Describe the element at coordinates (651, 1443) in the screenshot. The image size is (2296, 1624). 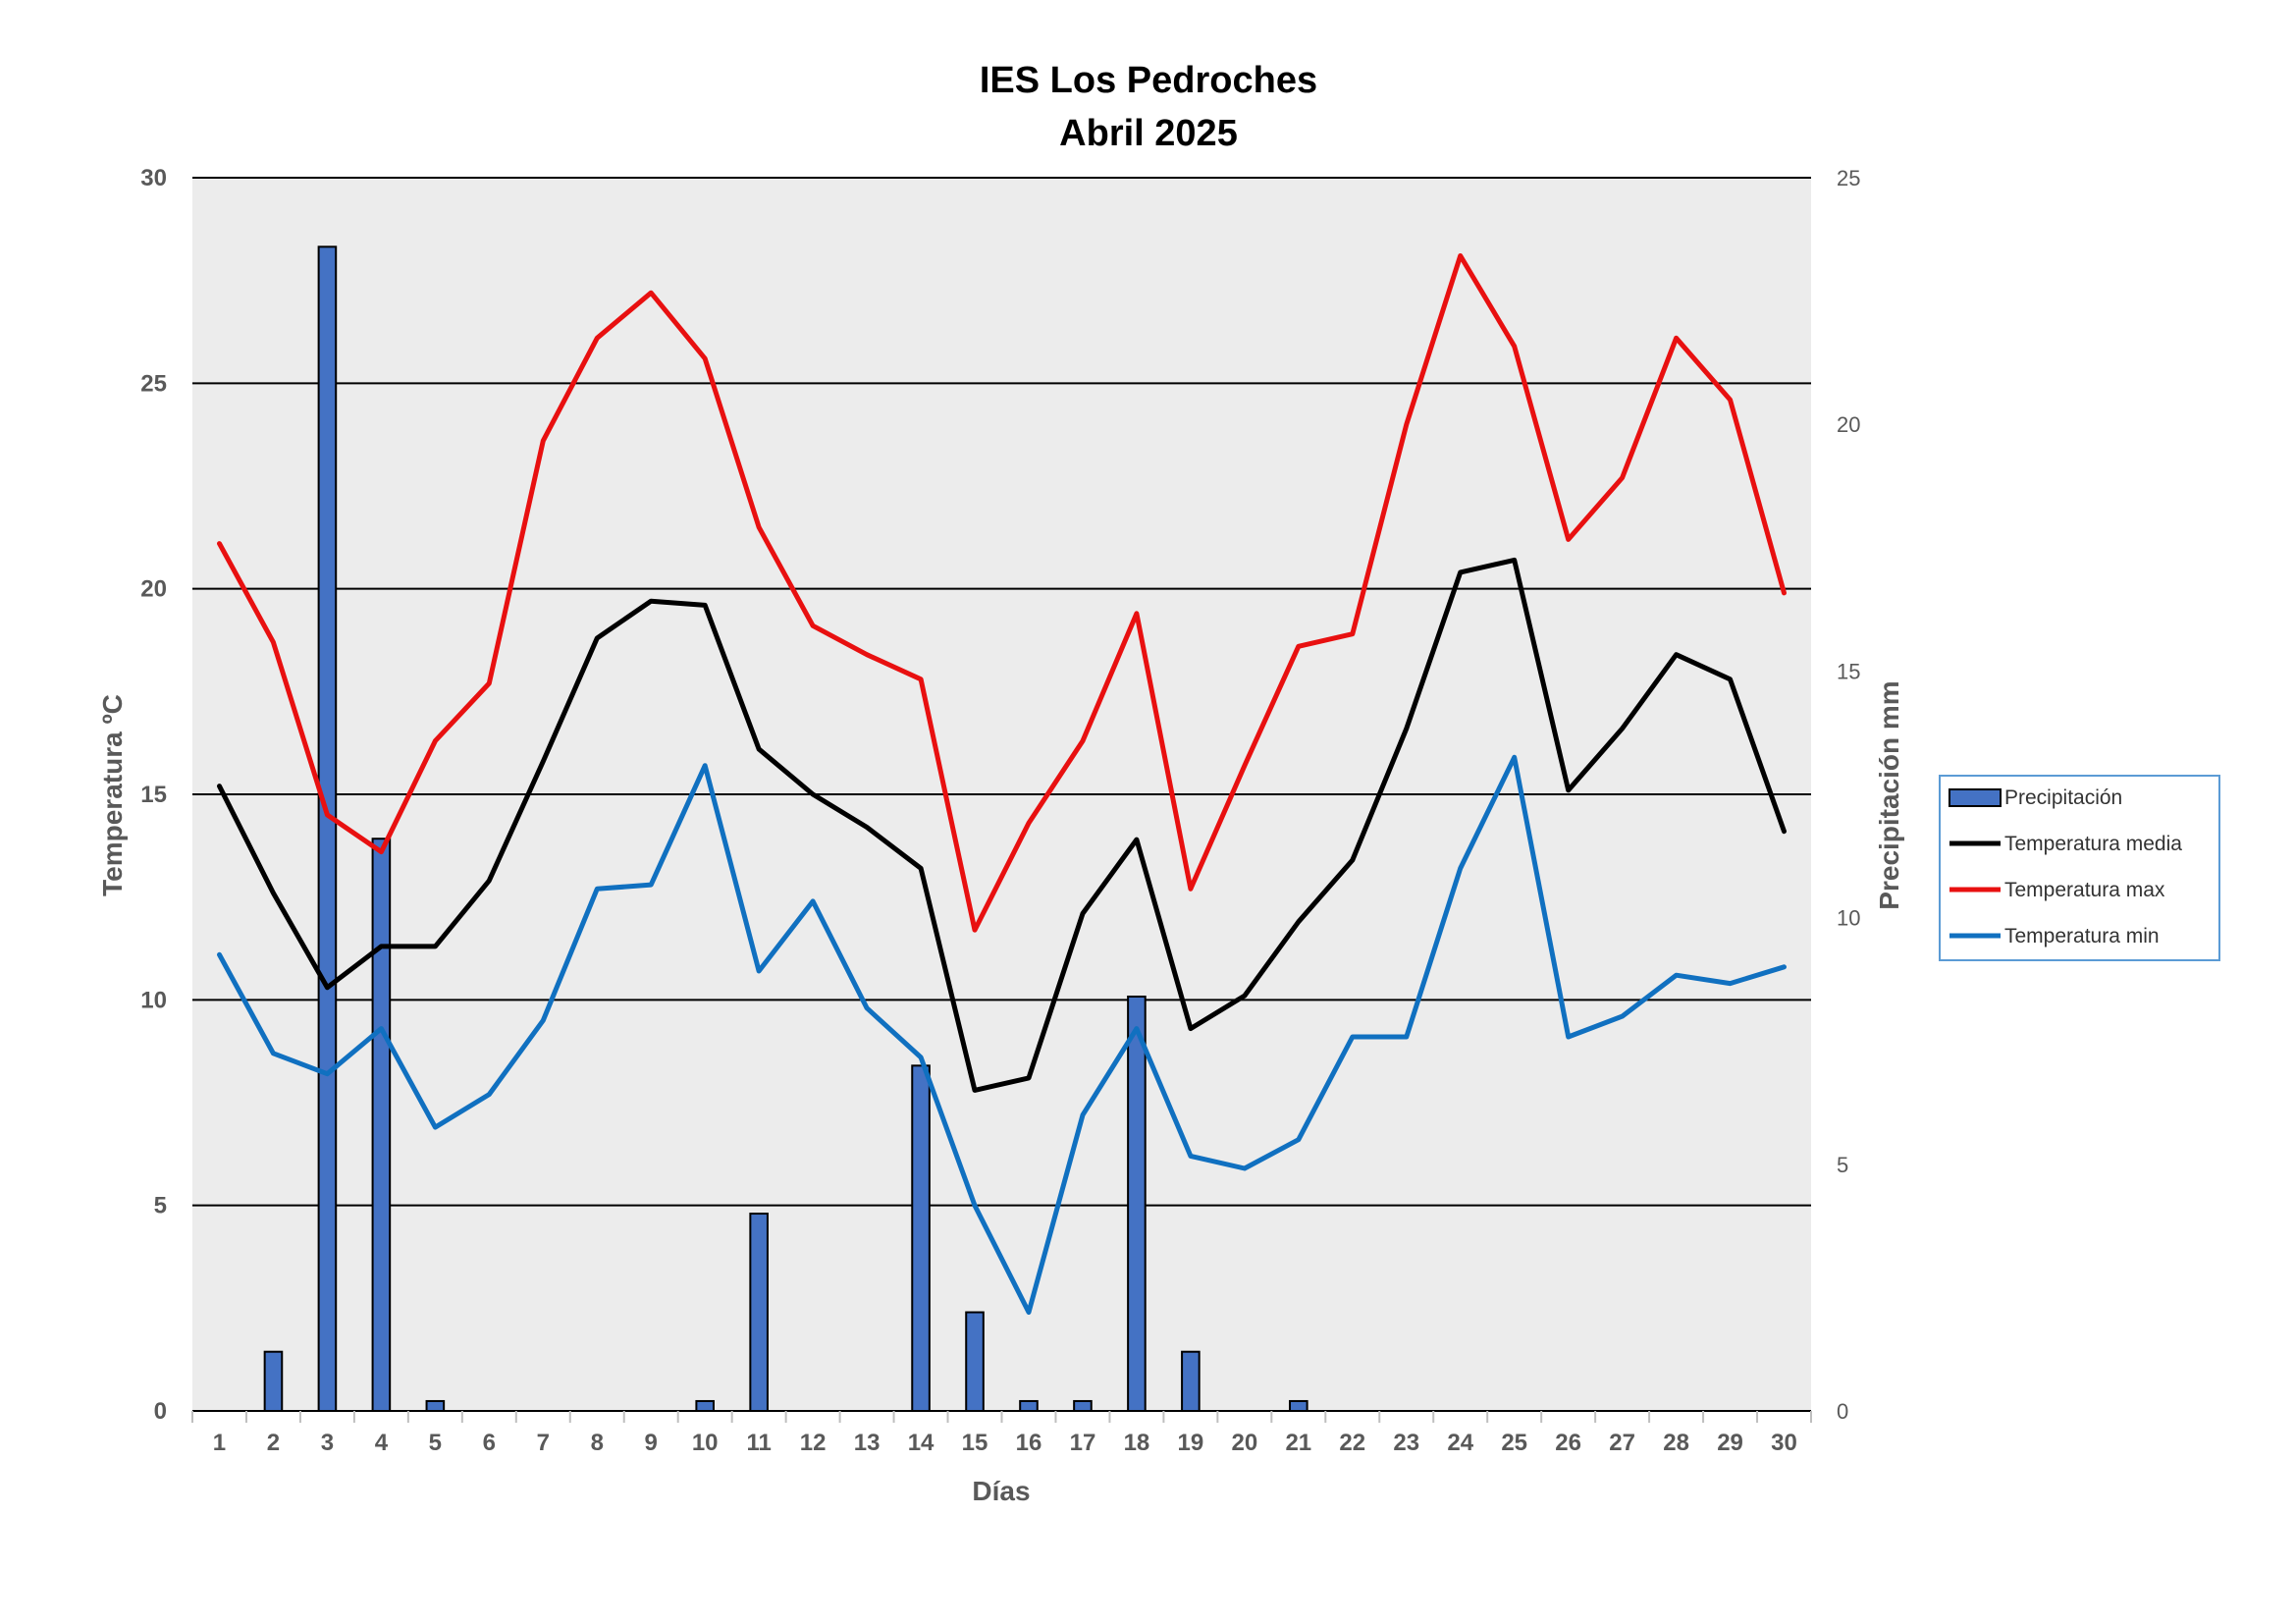
I see `x-tick-label: 9` at that location.